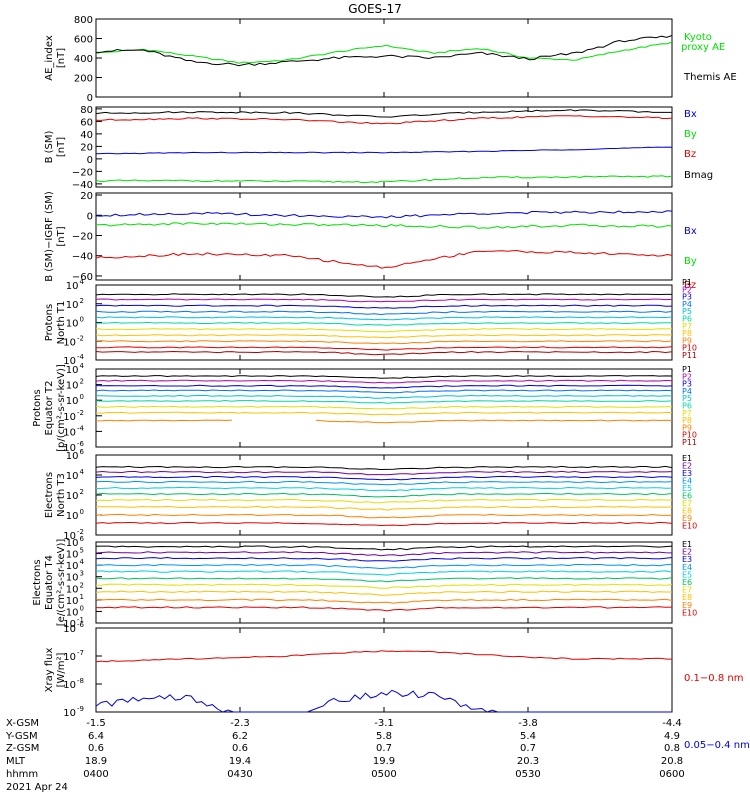 The height and width of the screenshot is (805, 750). What do you see at coordinates (698, 175) in the screenshot?
I see `legend-b-bmag: Bmag` at bounding box center [698, 175].